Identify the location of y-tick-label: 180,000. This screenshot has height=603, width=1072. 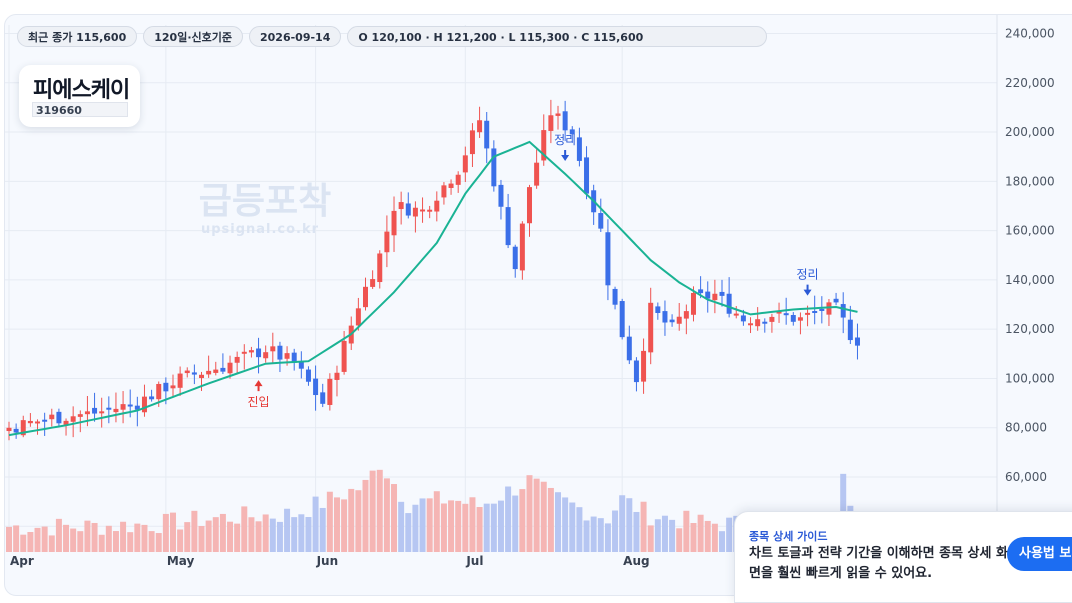
(1030, 181).